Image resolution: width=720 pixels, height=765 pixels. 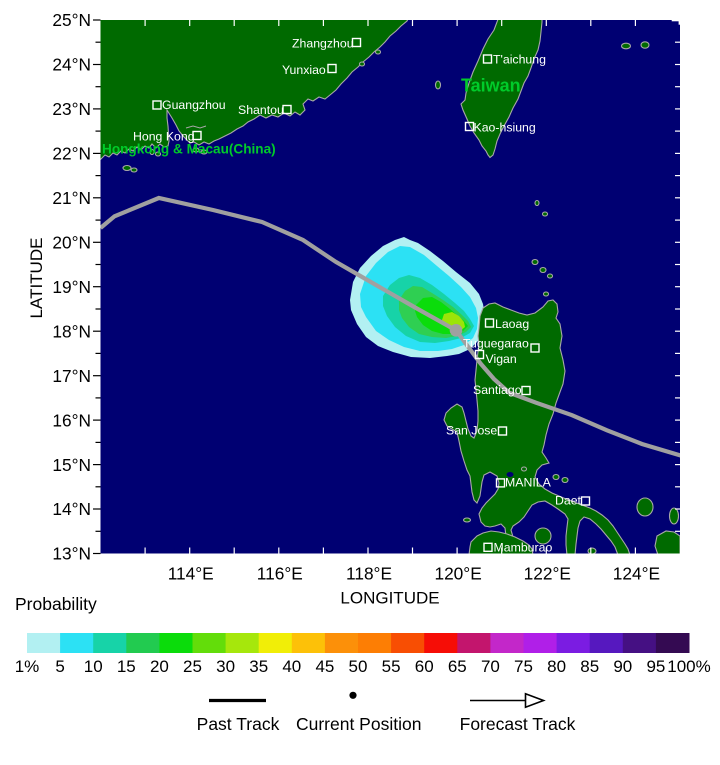 What do you see at coordinates (291, 666) in the screenshot?
I see `svg-text: 40` at bounding box center [291, 666].